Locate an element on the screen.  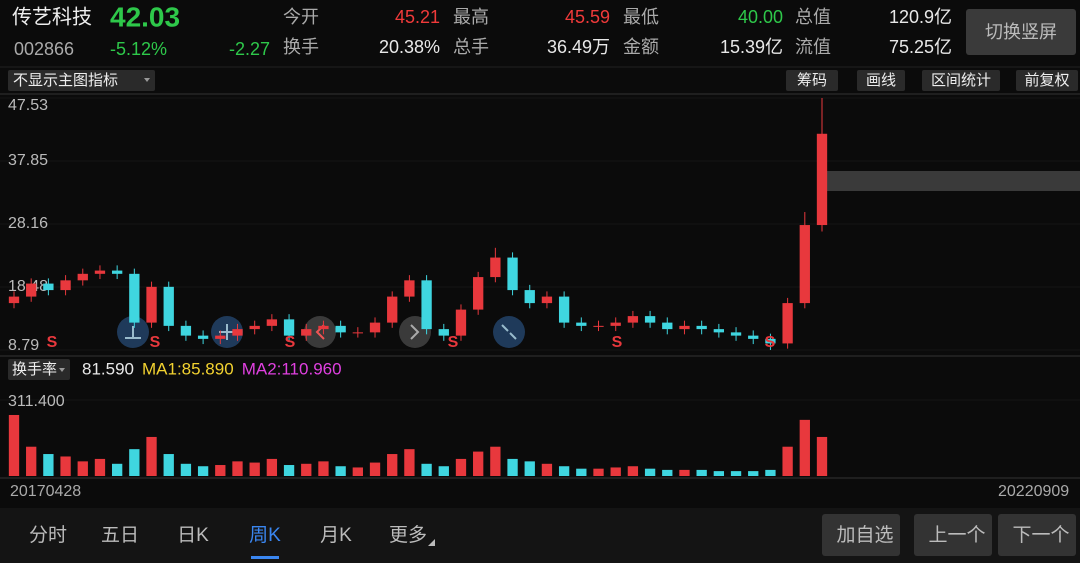
stat-value: 15.39亿 is located at coordinates (751, 47).